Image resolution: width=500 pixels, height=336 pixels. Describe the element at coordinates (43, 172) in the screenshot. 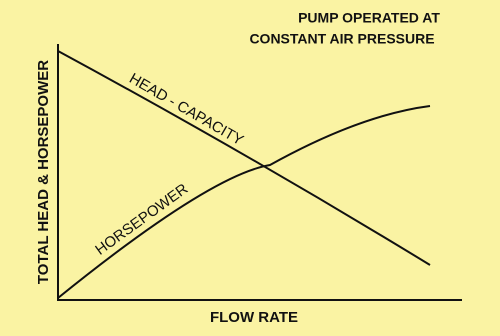

I see `y-axis-label: TOTAL HEAD & HORSEPOWER` at that location.